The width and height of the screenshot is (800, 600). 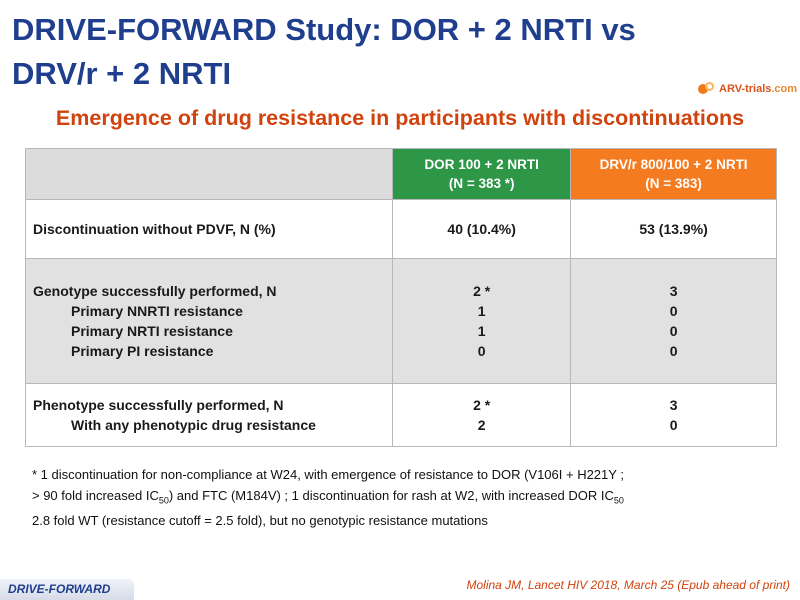 I want to click on header-drv-n: (N = 383), so click(x=673, y=183).